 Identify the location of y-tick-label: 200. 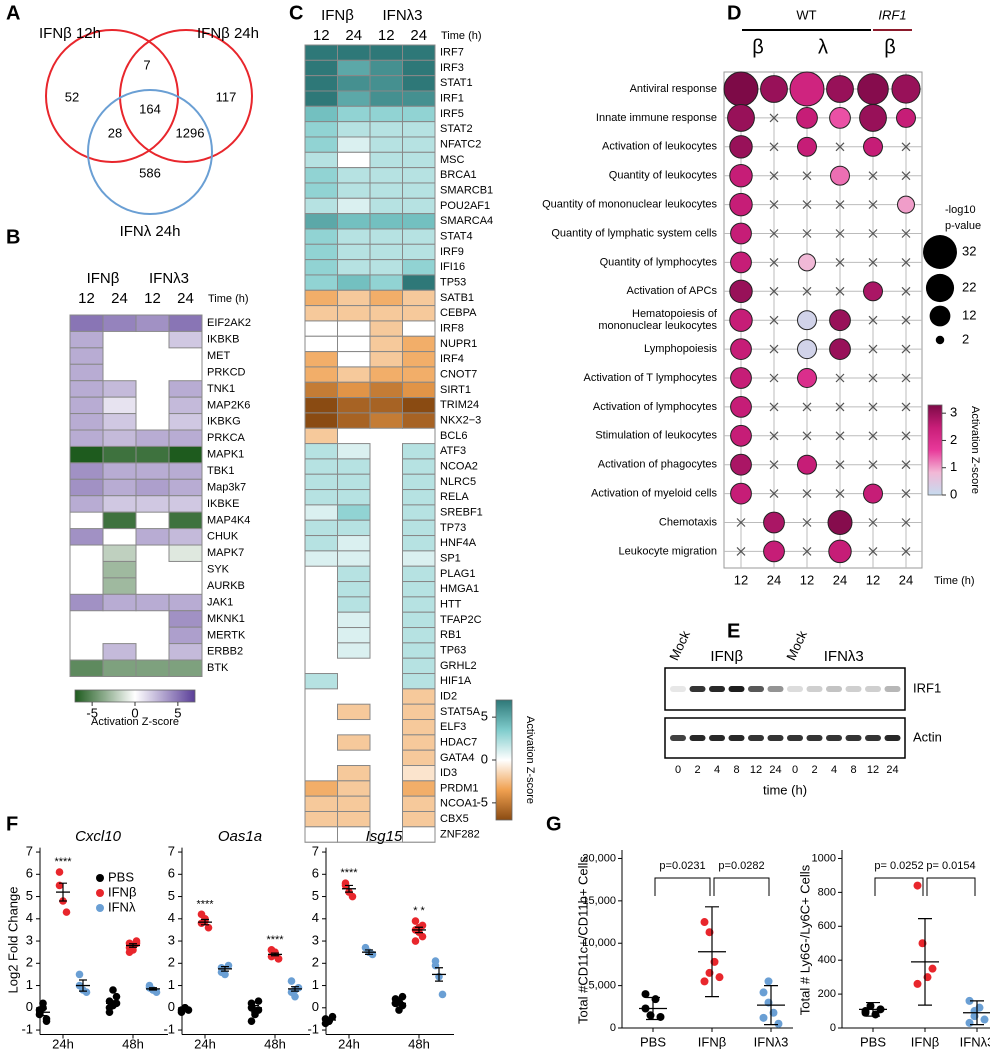
(827, 994).